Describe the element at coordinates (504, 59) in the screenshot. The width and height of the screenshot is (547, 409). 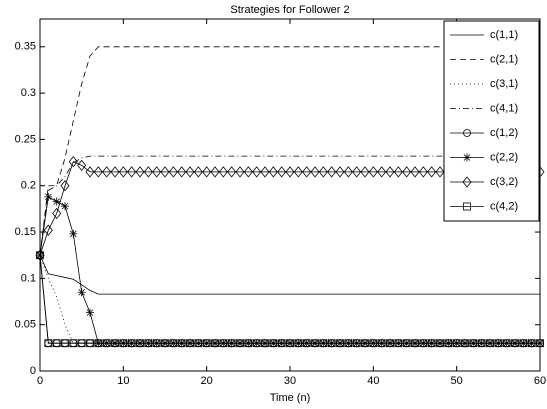
I see `legend-label: c(2,1)` at that location.